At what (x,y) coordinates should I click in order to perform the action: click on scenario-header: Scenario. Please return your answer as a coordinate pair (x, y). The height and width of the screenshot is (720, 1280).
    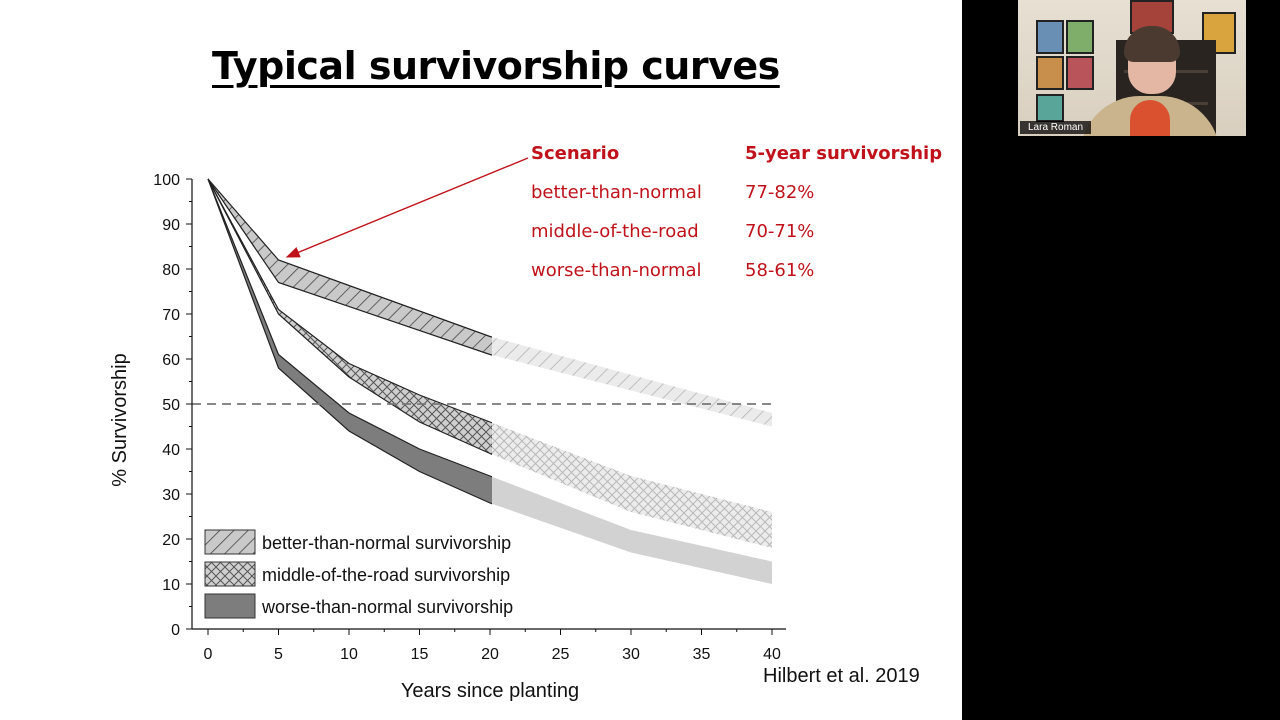
    Looking at the image, I should click on (575, 153).